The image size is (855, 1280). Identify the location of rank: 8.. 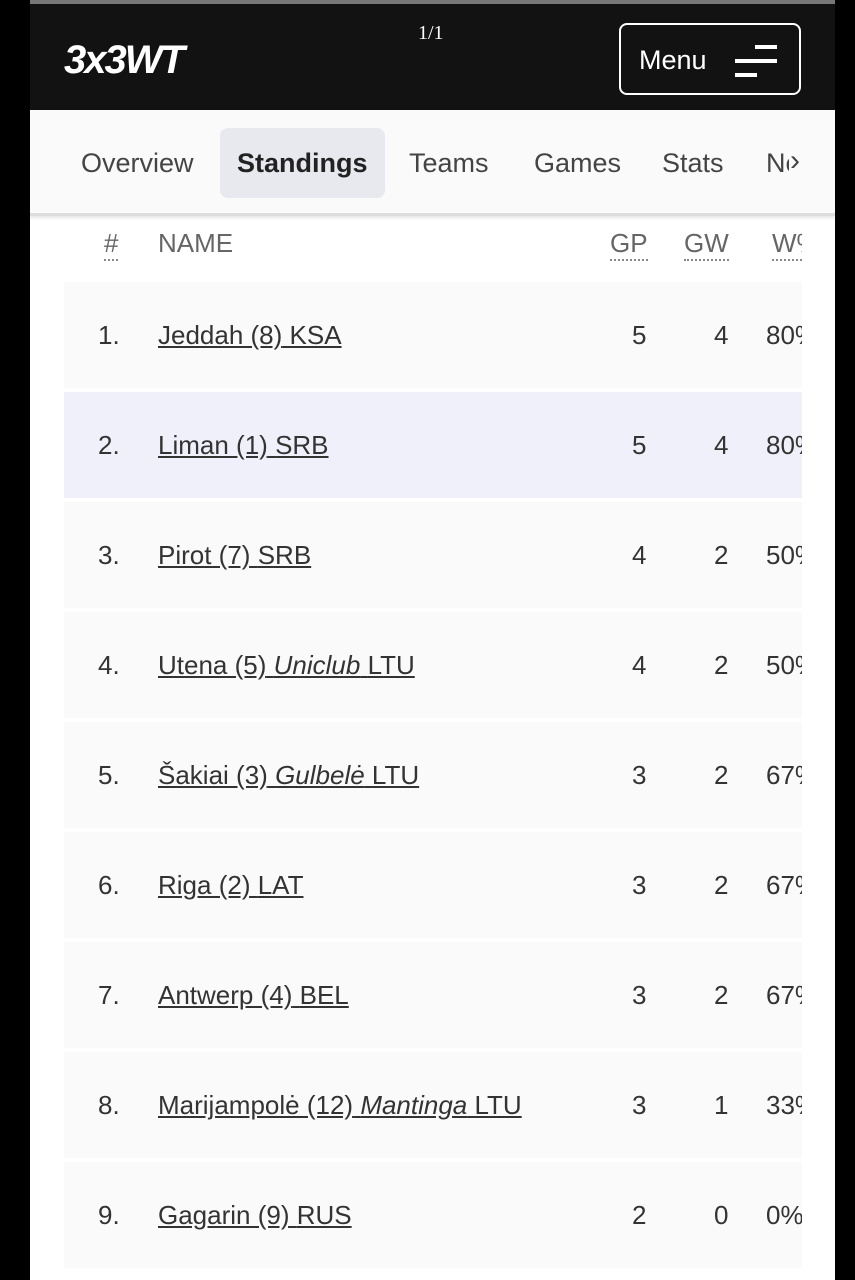
(109, 1105).